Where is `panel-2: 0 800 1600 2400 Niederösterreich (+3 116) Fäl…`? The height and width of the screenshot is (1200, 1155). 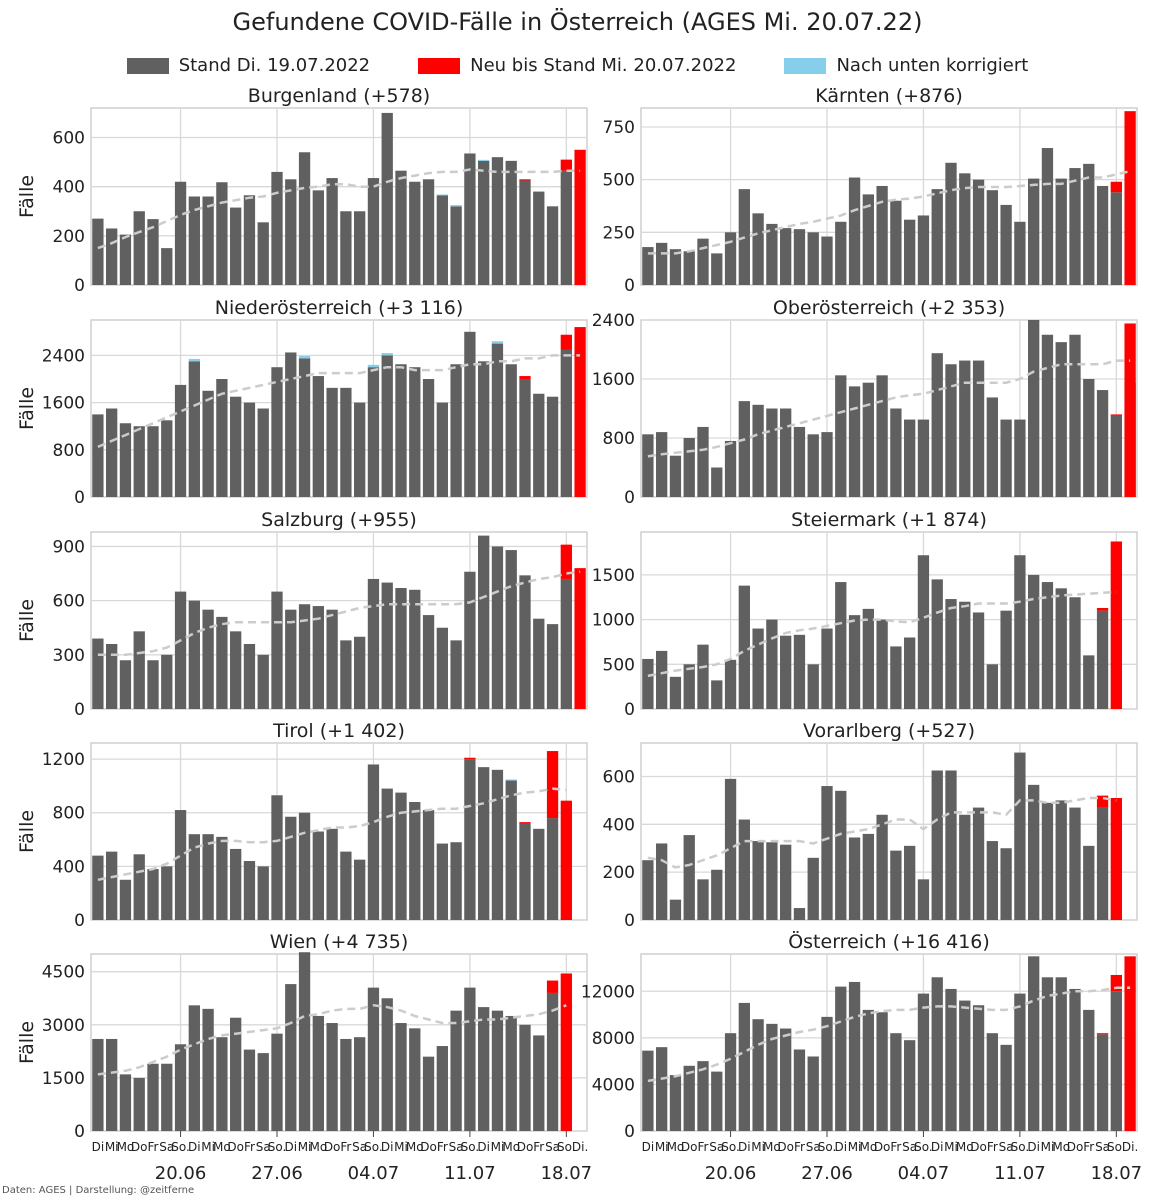
panel-2: 0 800 1600 2400 Niederösterreich (+3 116) Fäl… is located at coordinates (302, 402).